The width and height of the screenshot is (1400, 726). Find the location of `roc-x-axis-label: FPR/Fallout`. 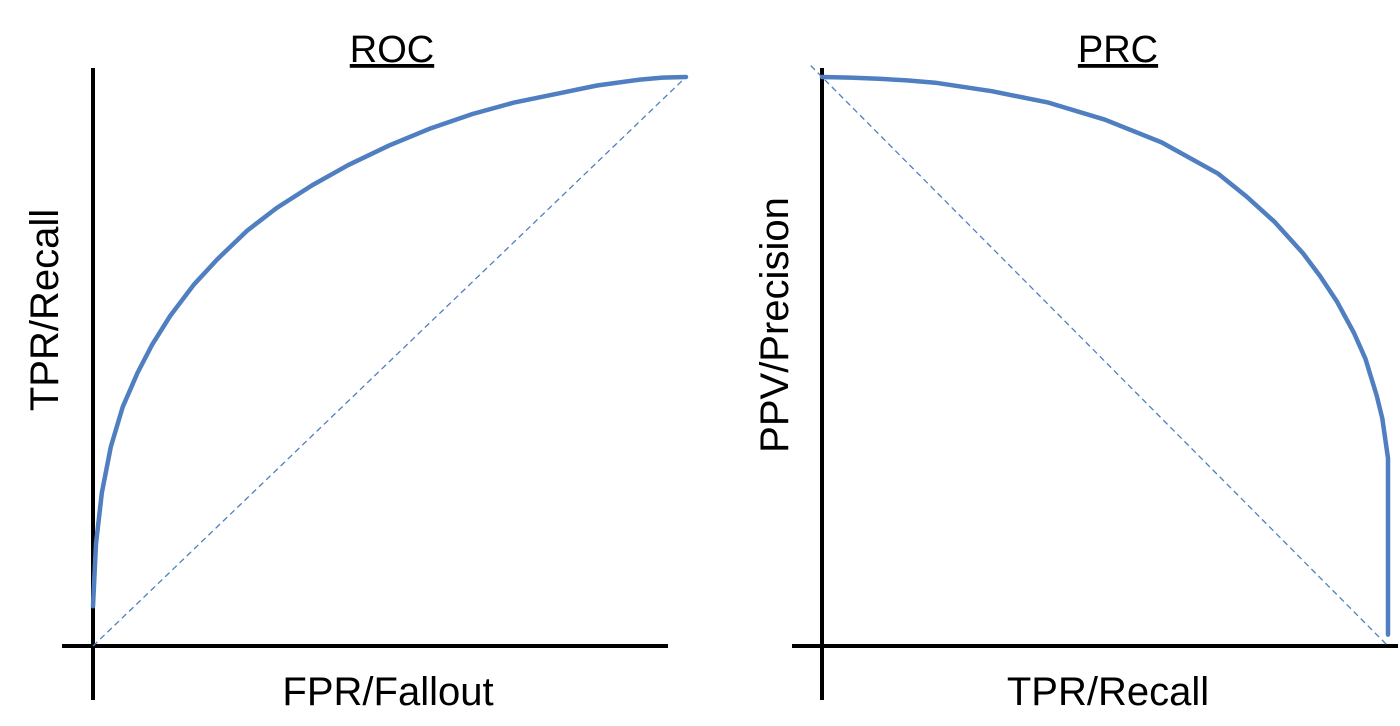

roc-x-axis-label: FPR/Fallout is located at coordinates (387, 692).